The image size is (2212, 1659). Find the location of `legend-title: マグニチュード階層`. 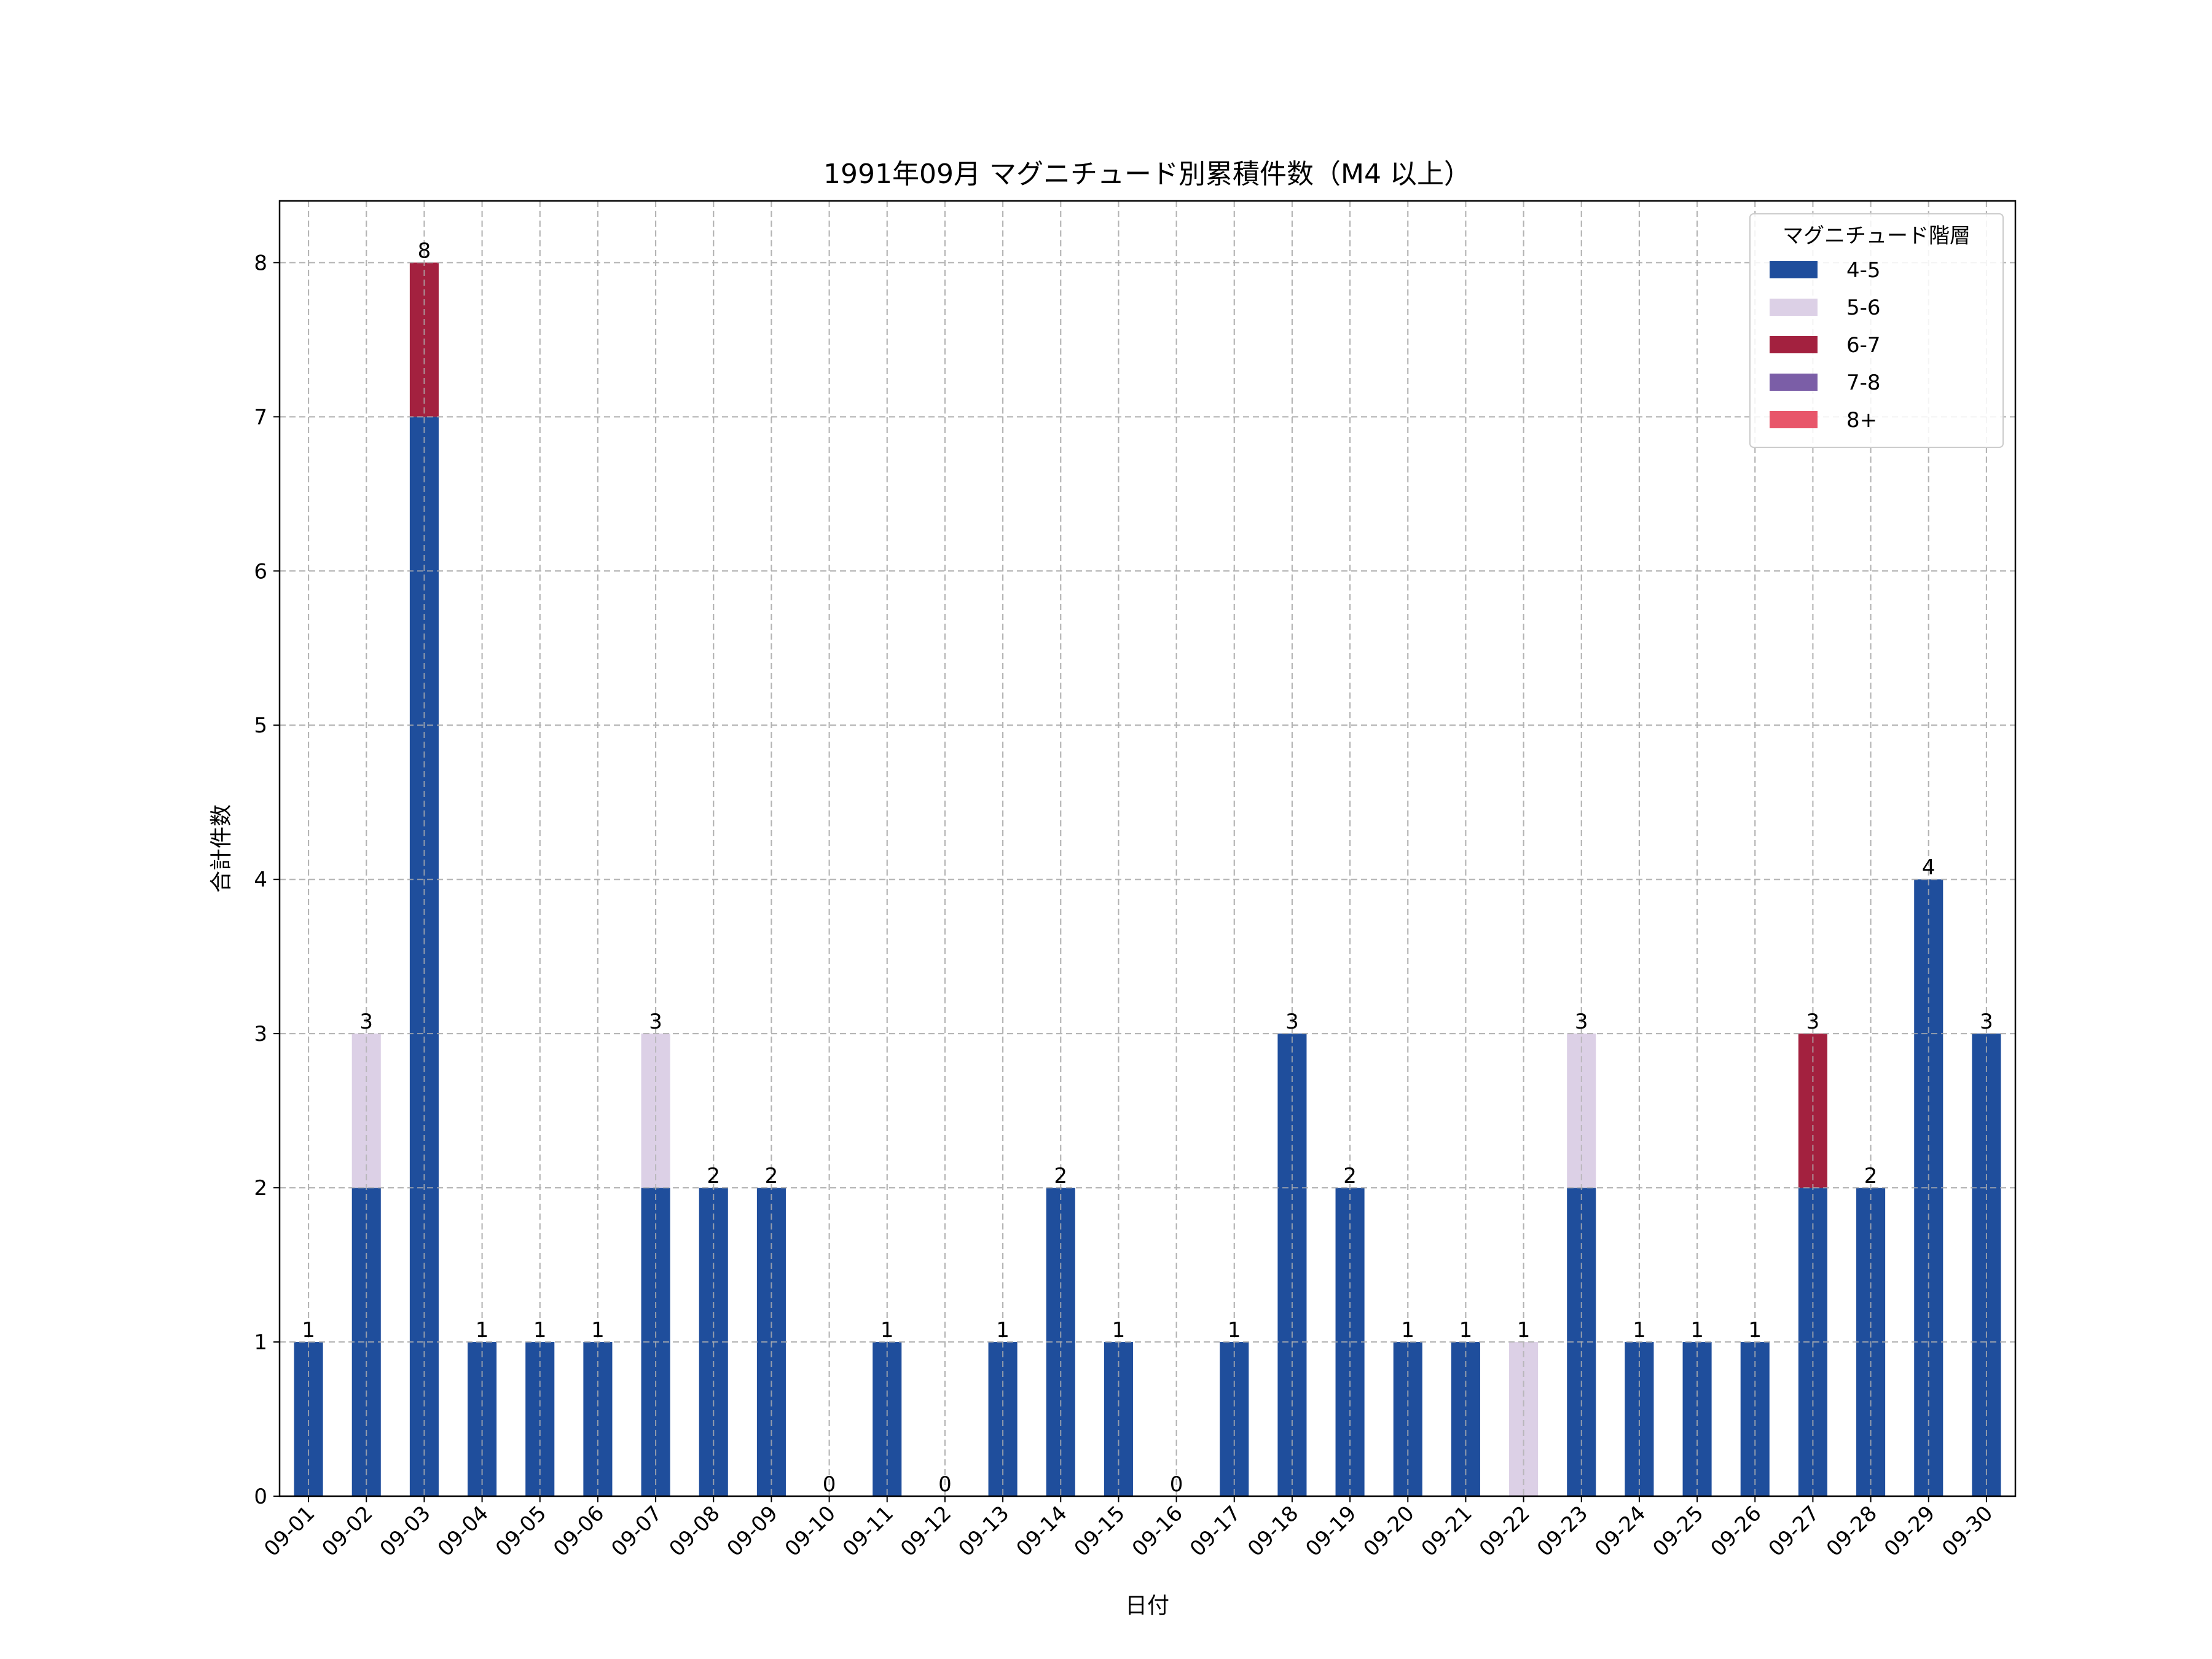

legend-title: マグニチュード階層 is located at coordinates (1877, 236).